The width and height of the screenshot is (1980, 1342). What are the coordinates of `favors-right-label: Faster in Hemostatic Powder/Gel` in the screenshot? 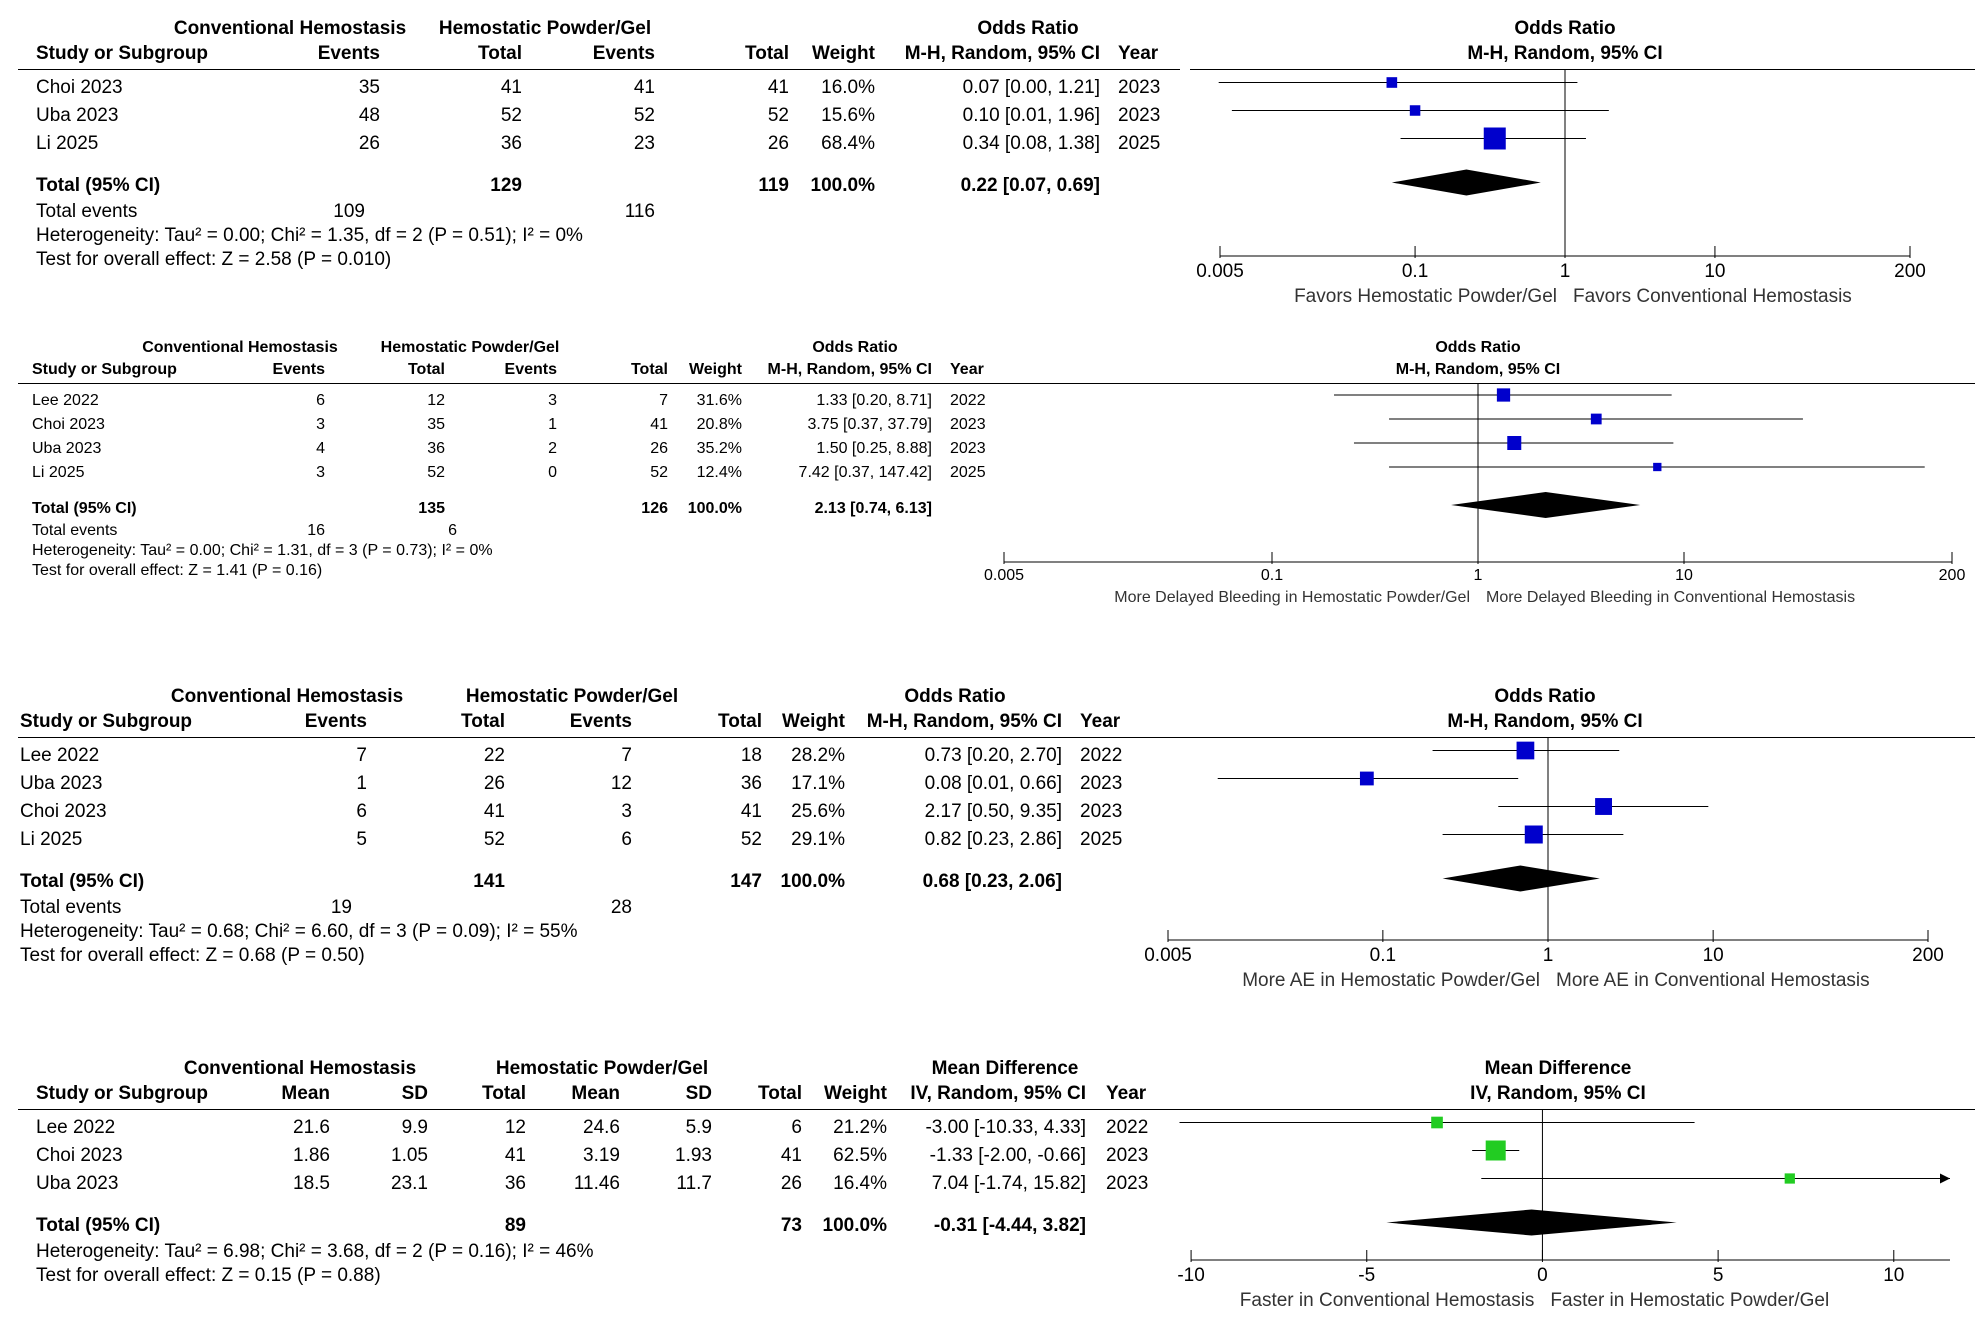 It's located at (1689, 1300).